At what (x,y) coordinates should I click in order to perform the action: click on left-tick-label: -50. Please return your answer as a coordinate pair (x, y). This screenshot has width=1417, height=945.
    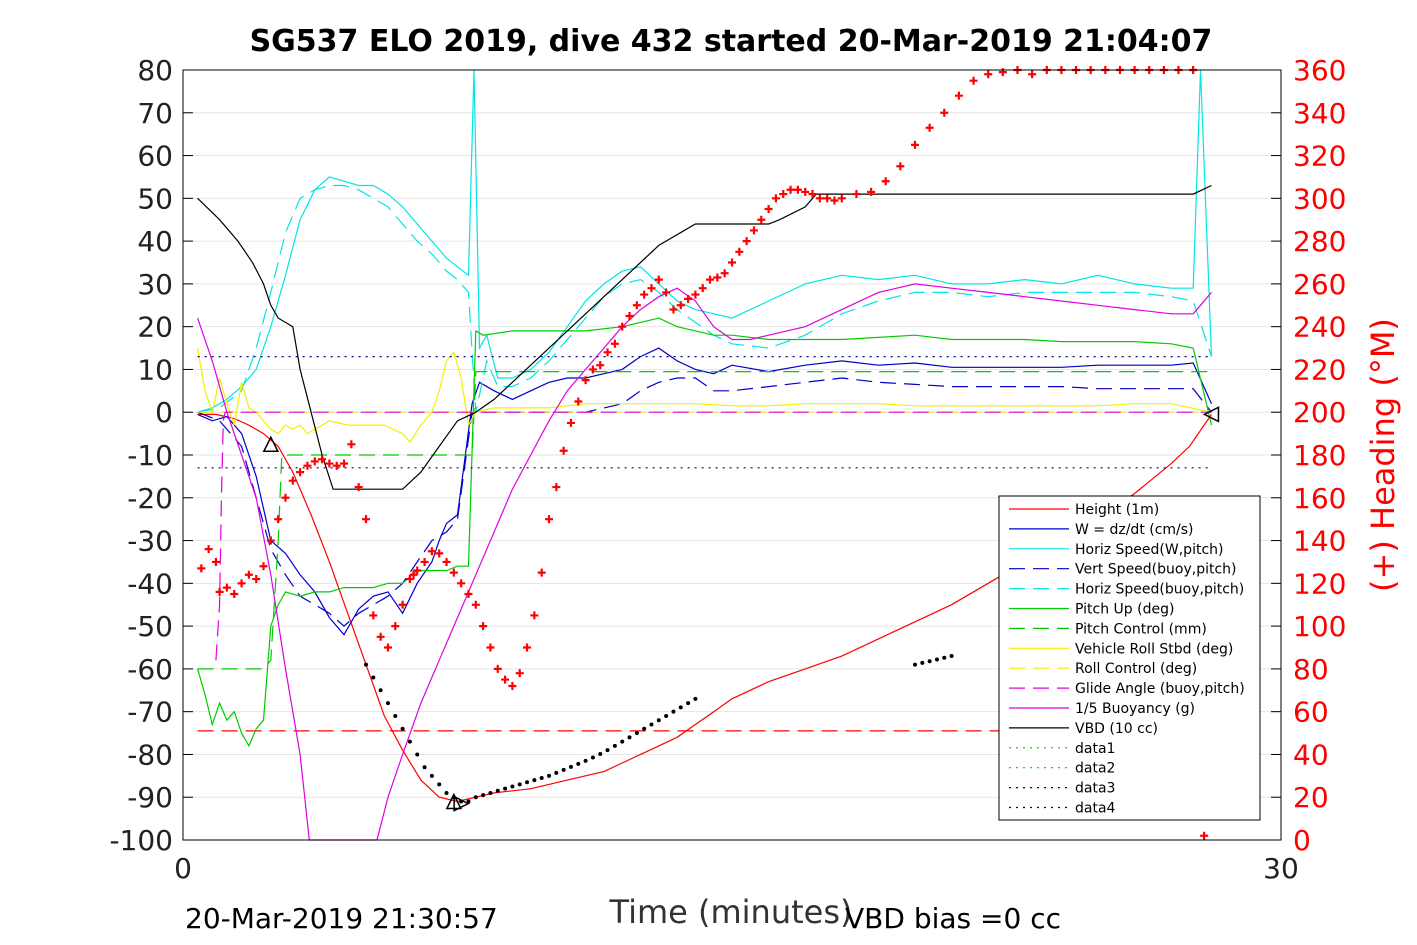
    Looking at the image, I should click on (150, 626).